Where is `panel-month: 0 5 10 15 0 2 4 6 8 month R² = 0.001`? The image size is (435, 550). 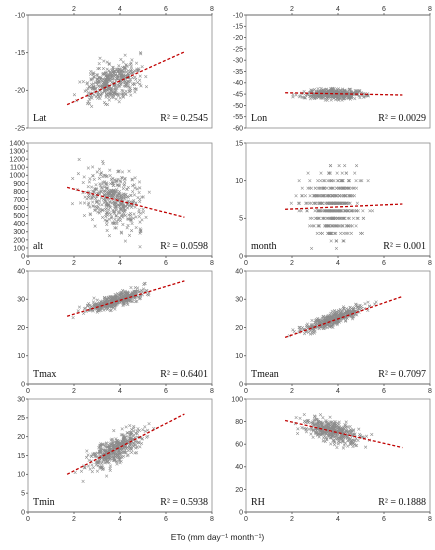
panel-month: 0 5 10 15 0 2 4 6 8 month R² = 0.001 is located at coordinates (333, 203).